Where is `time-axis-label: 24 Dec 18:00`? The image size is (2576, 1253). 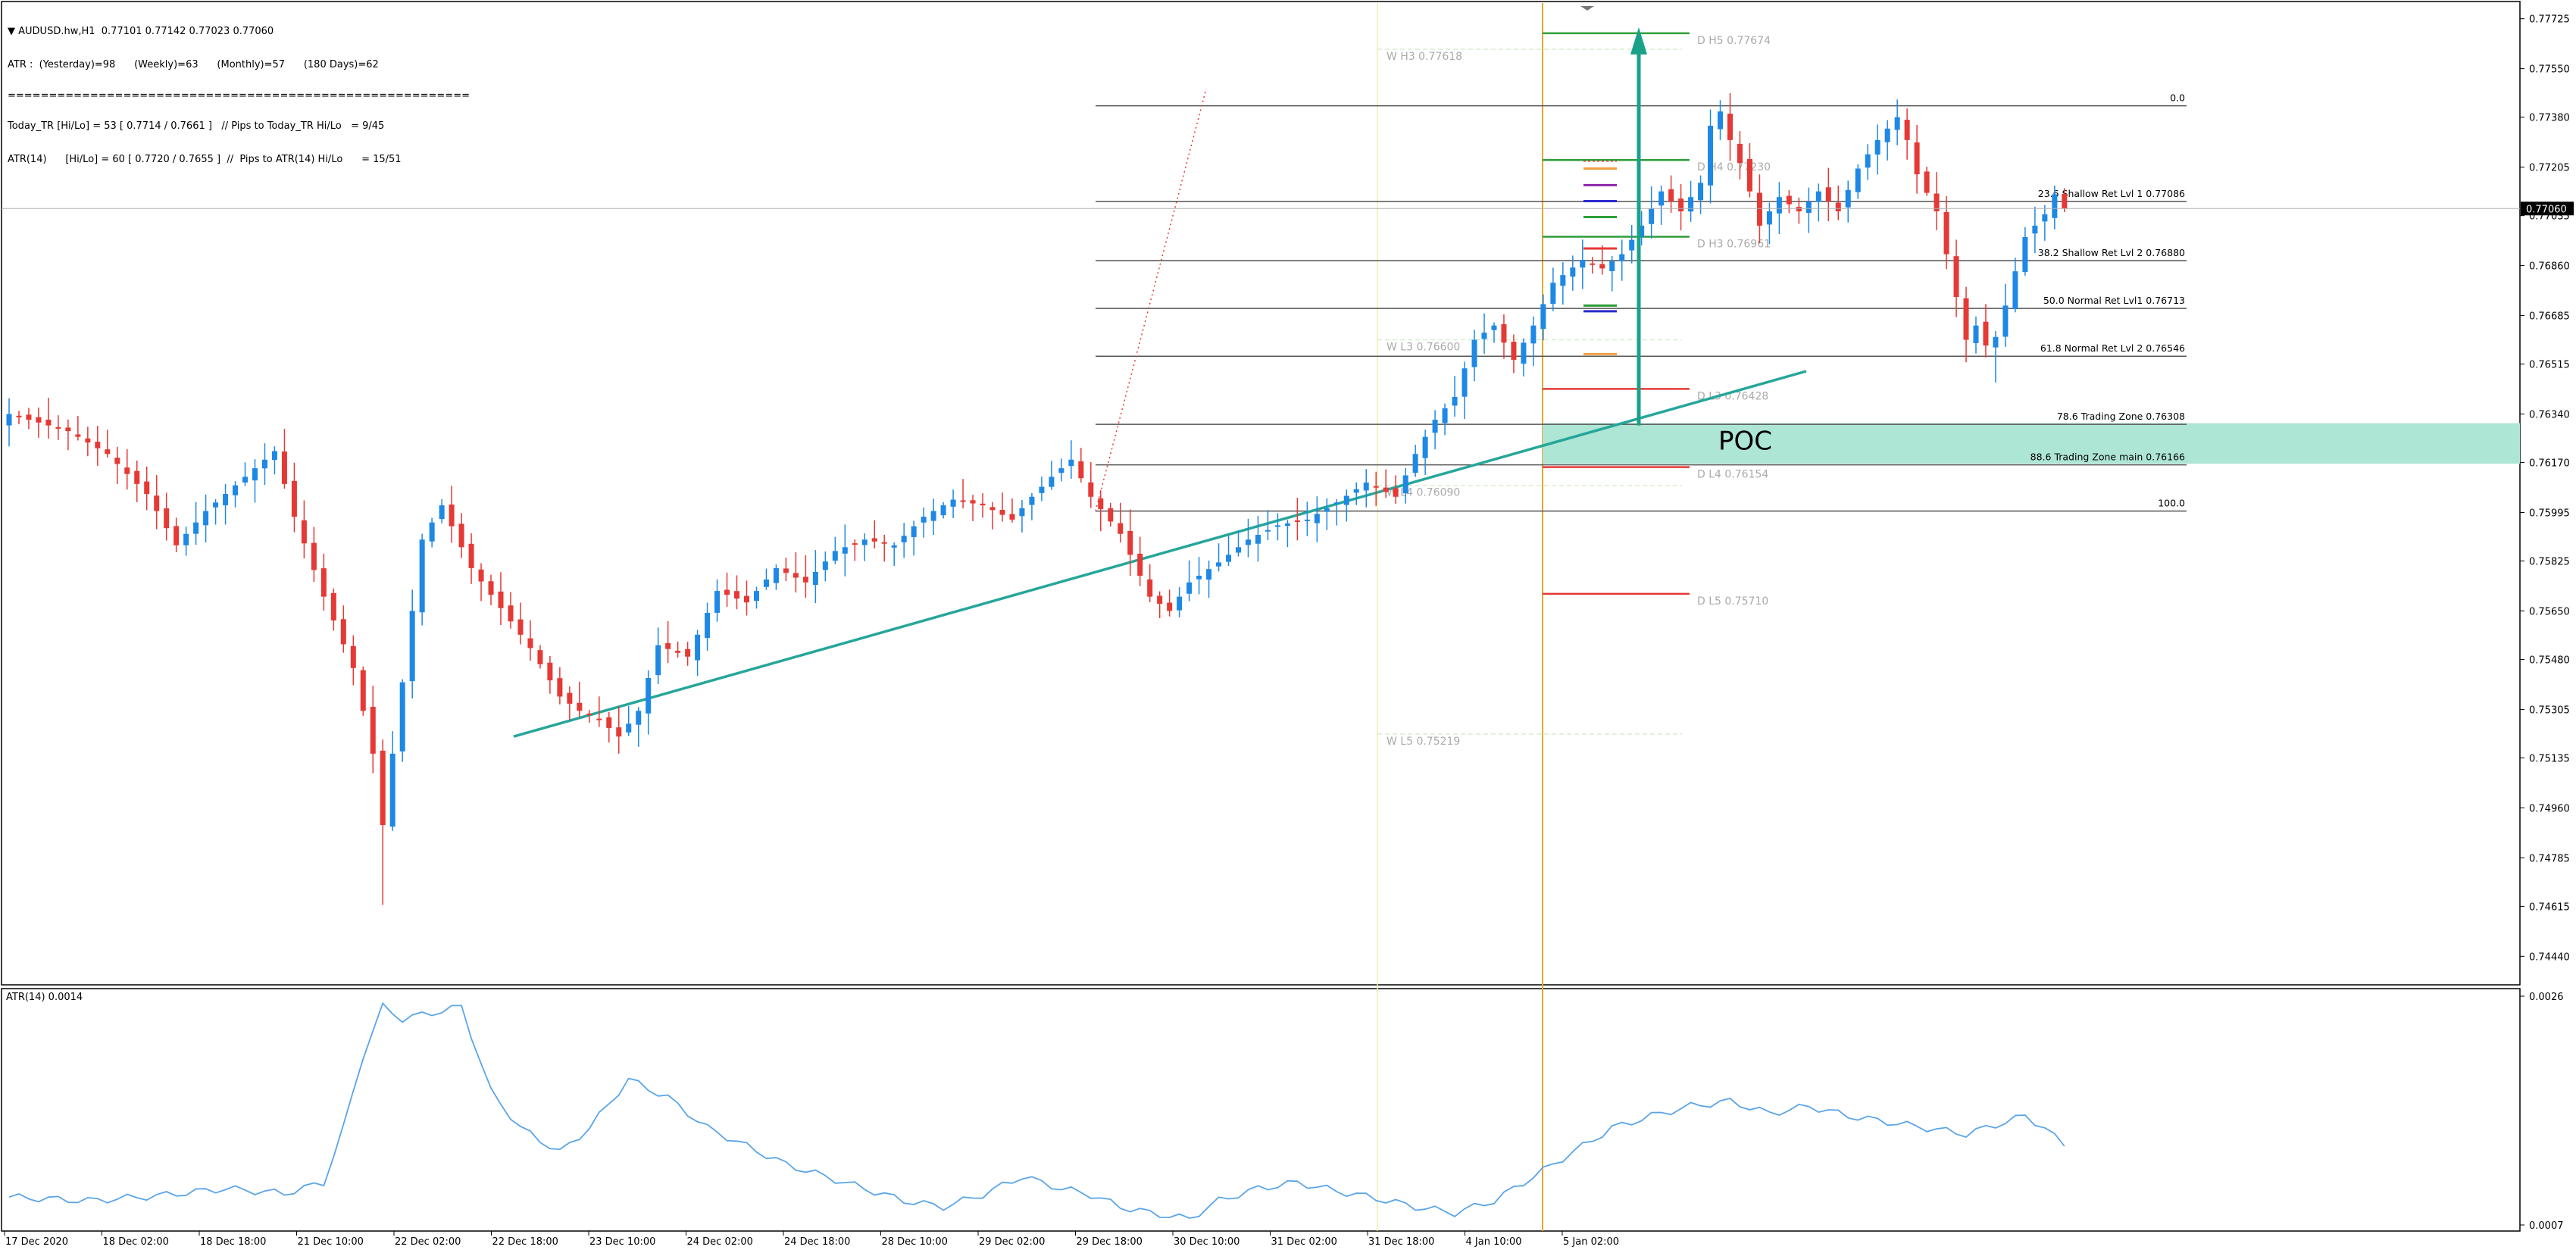
time-axis-label: 24 Dec 18:00 is located at coordinates (817, 1242).